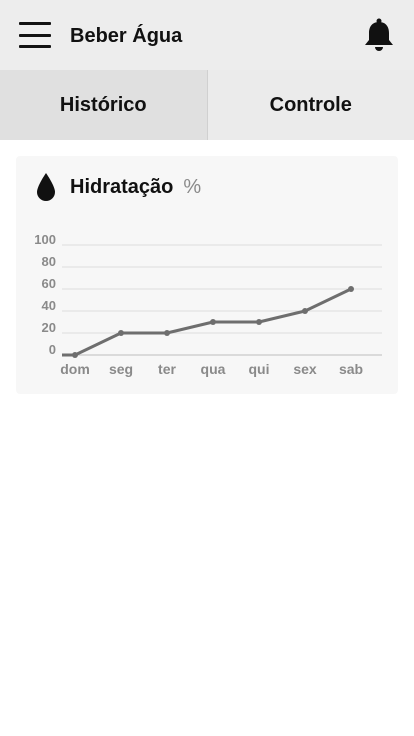 This screenshot has height=736, width=414. I want to click on app-bar: Beber Água, so click(207, 35).